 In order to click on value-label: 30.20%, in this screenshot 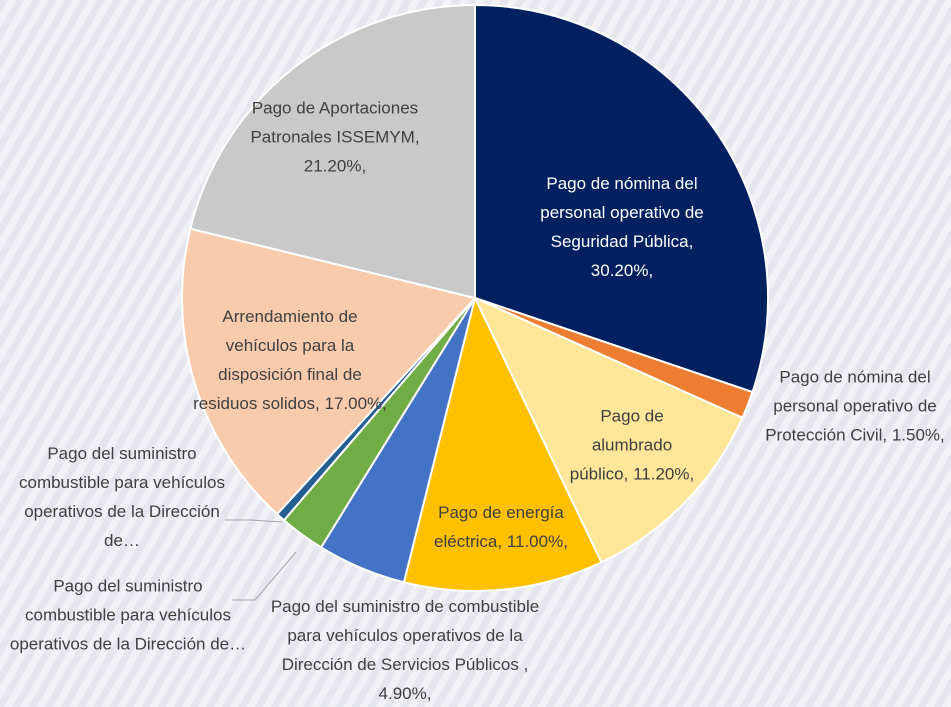, I will do `click(622, 270)`.